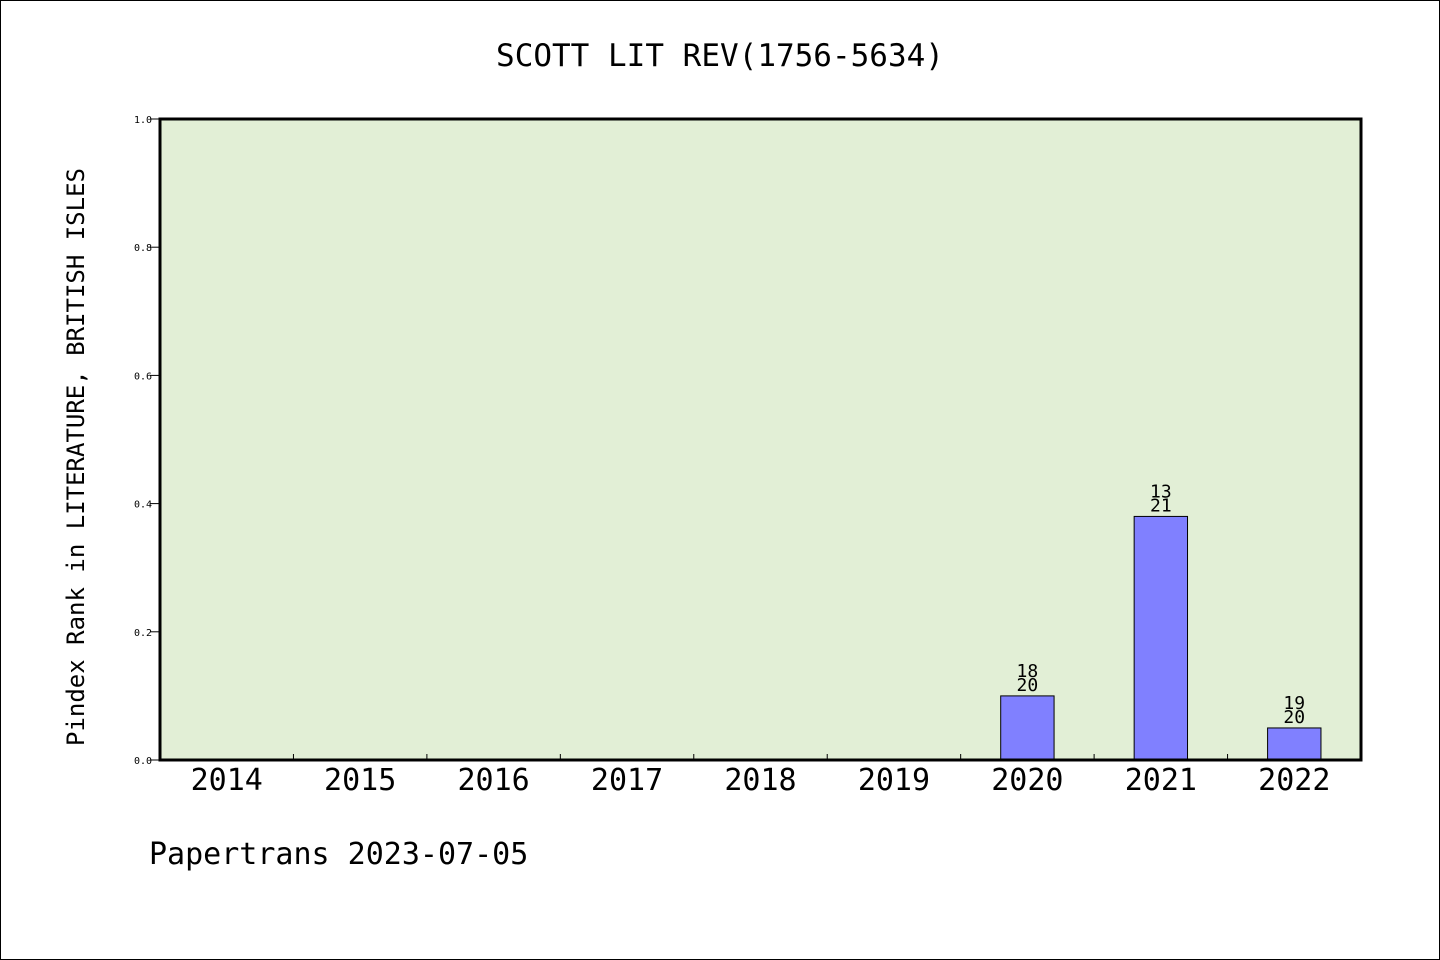 This screenshot has height=960, width=1440. Describe the element at coordinates (227, 780) in the screenshot. I see `x-tick-label: 2014` at that location.